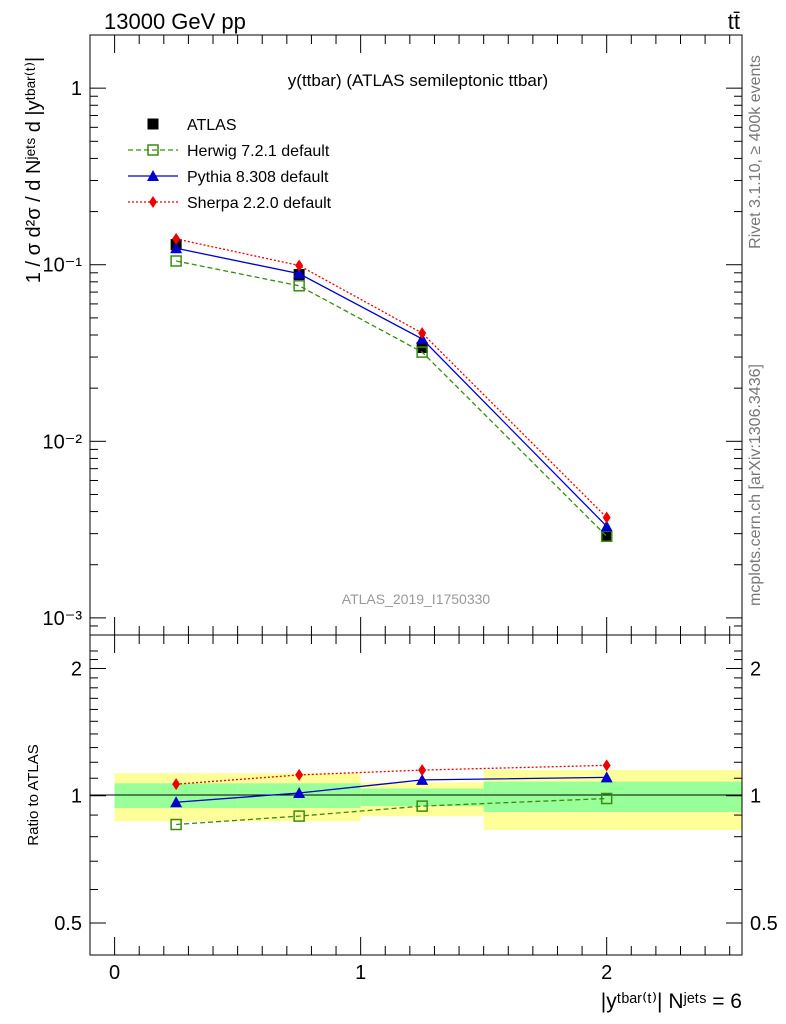  Describe the element at coordinates (258, 151) in the screenshot. I see `legend-label: Herwig 7.2.1 default` at that location.